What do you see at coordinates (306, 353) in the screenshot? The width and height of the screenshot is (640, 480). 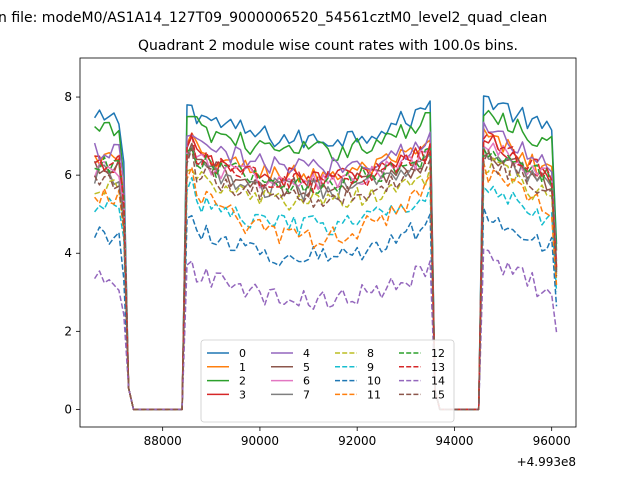 I see `legend-label-4: 4` at bounding box center [306, 353].